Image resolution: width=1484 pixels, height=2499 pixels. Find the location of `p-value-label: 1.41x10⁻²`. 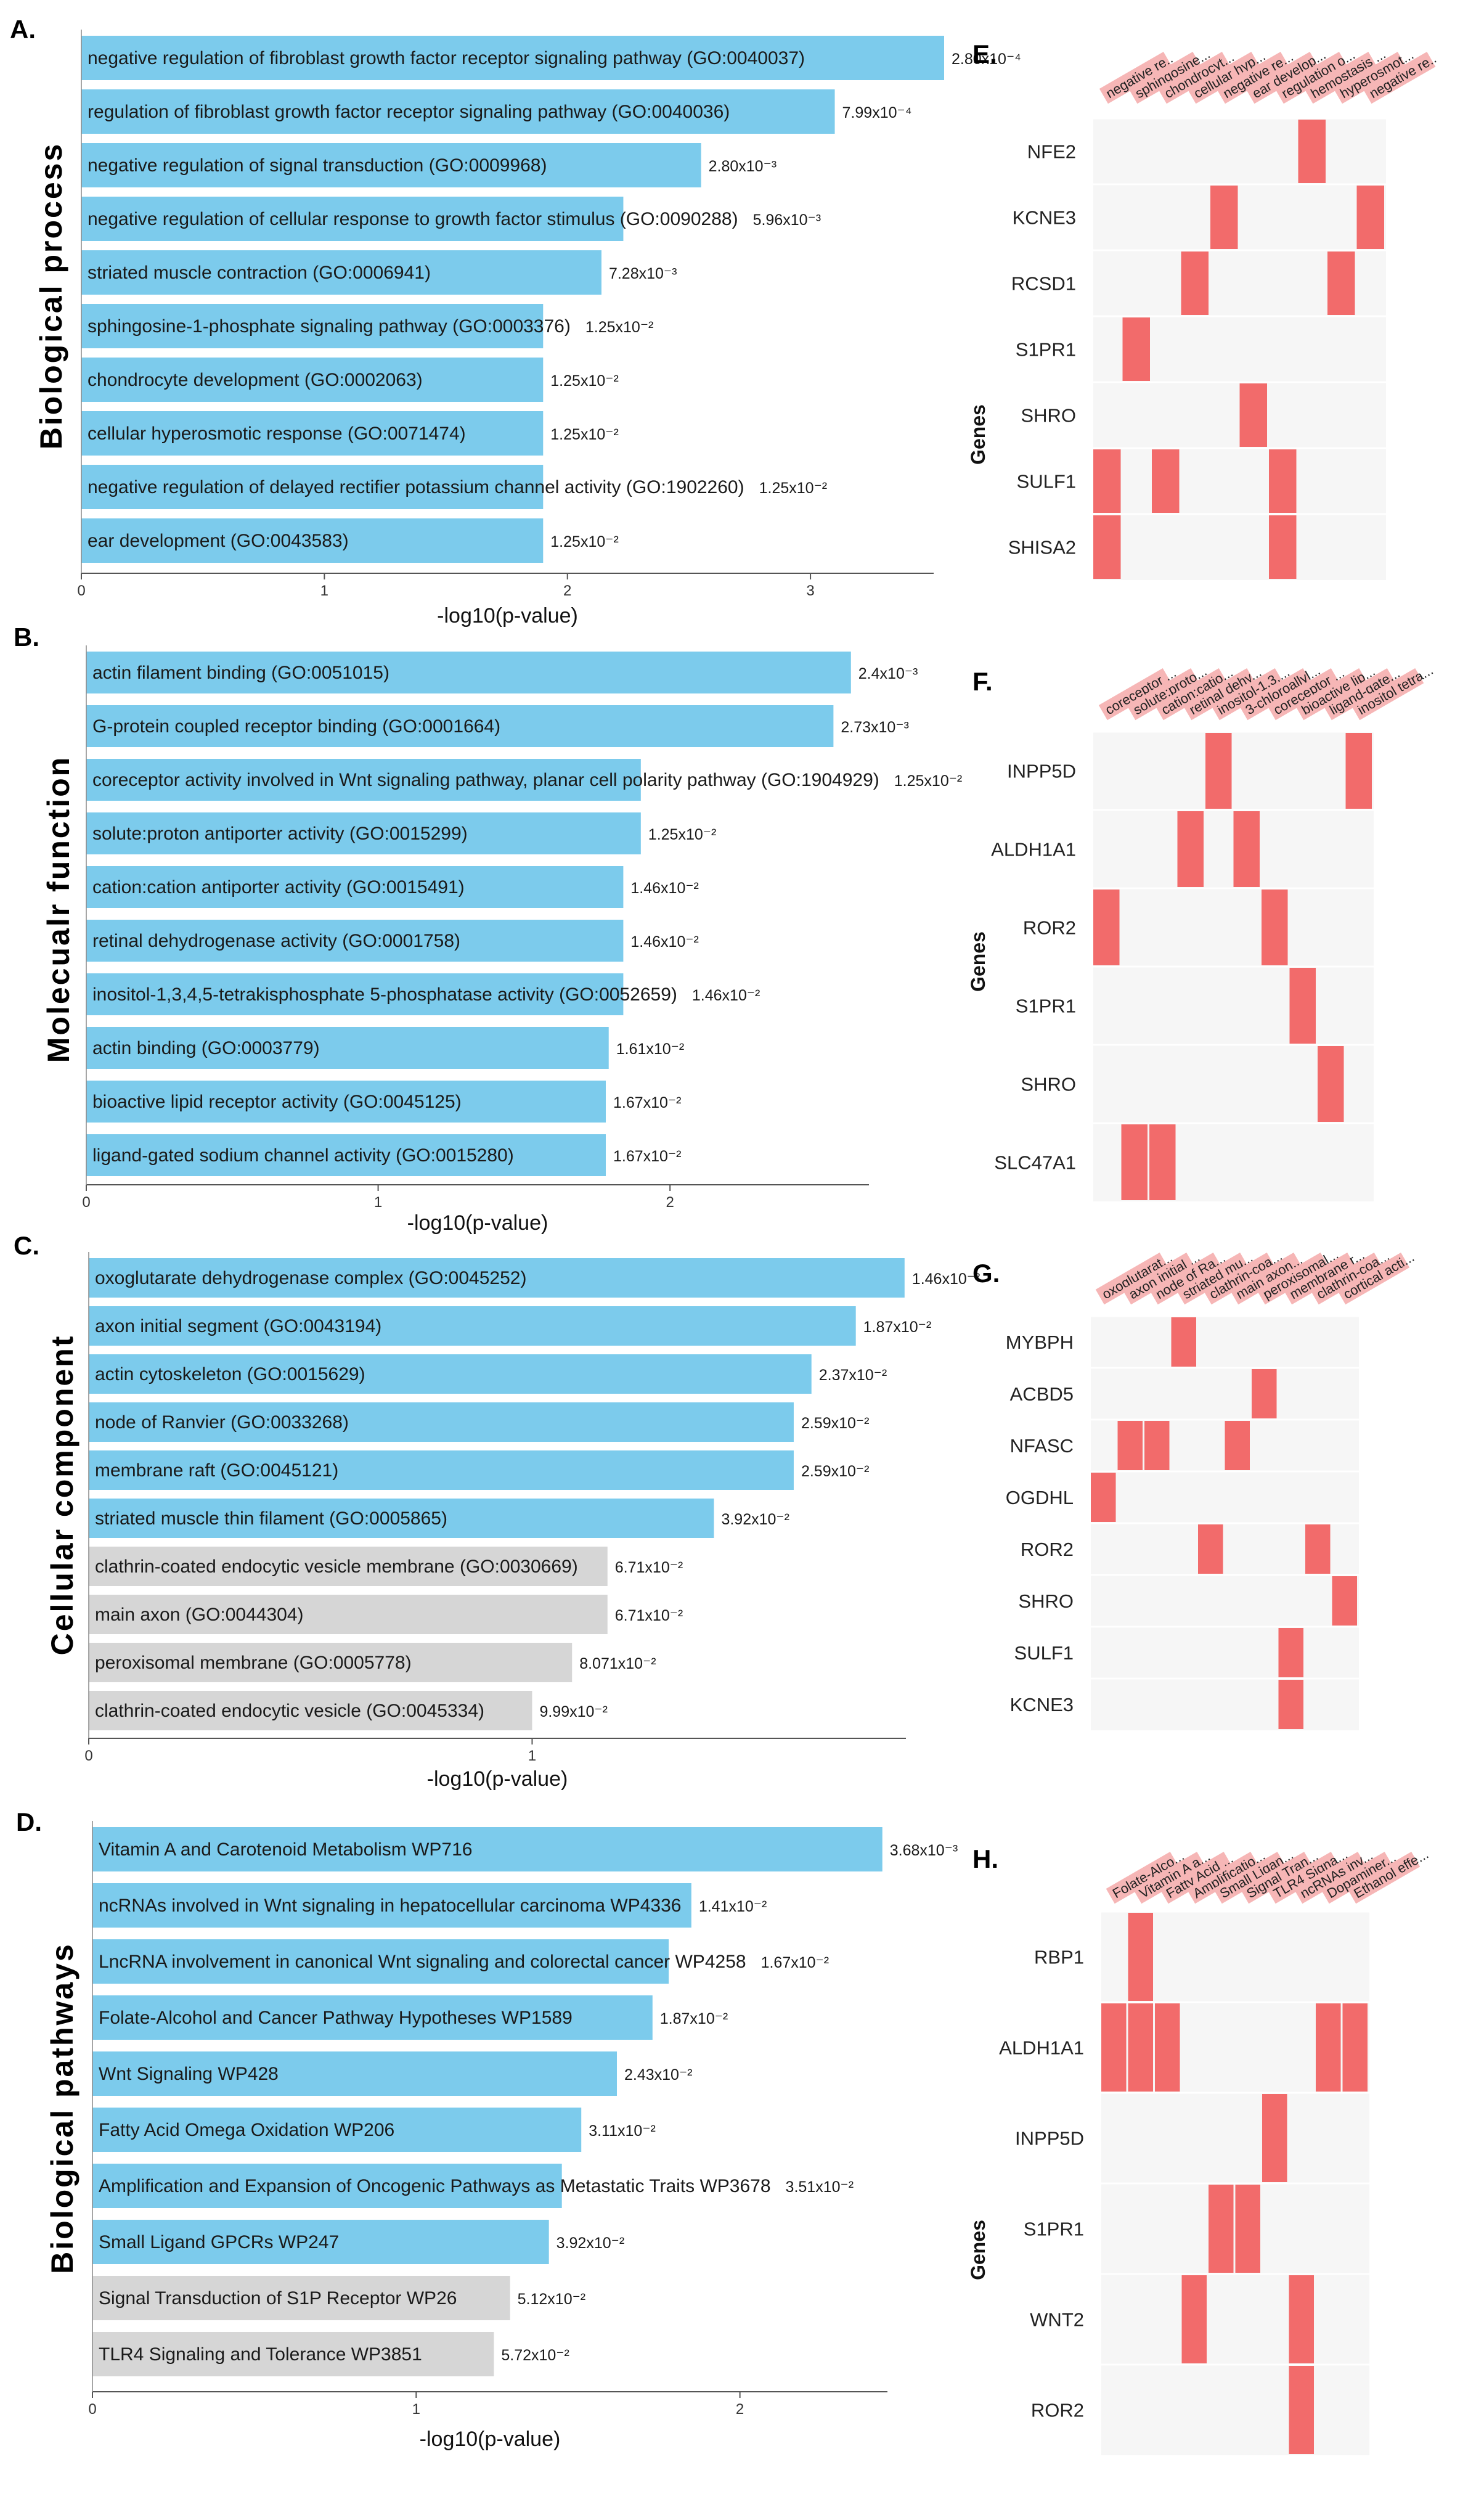

p-value-label: 1.41x10⁻² is located at coordinates (733, 1906).